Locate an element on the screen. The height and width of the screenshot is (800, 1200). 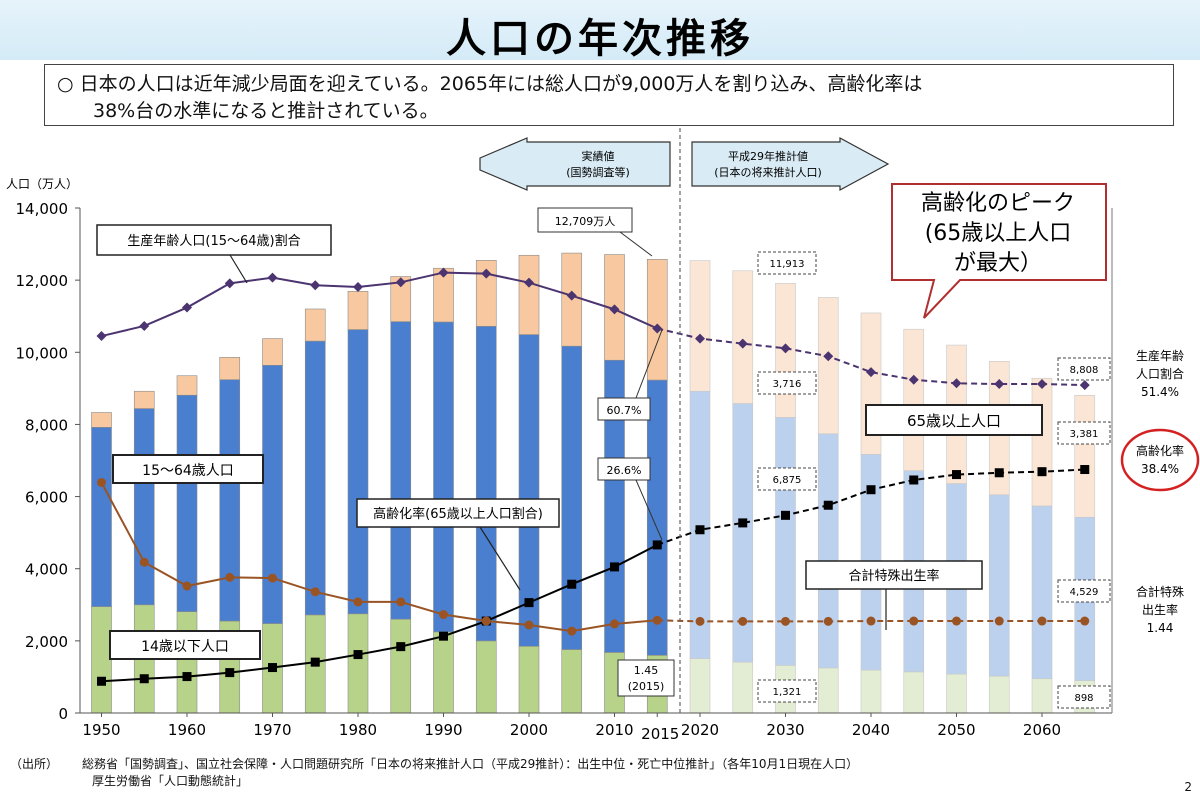
bar-age15-64-1990 is located at coordinates (443, 477).